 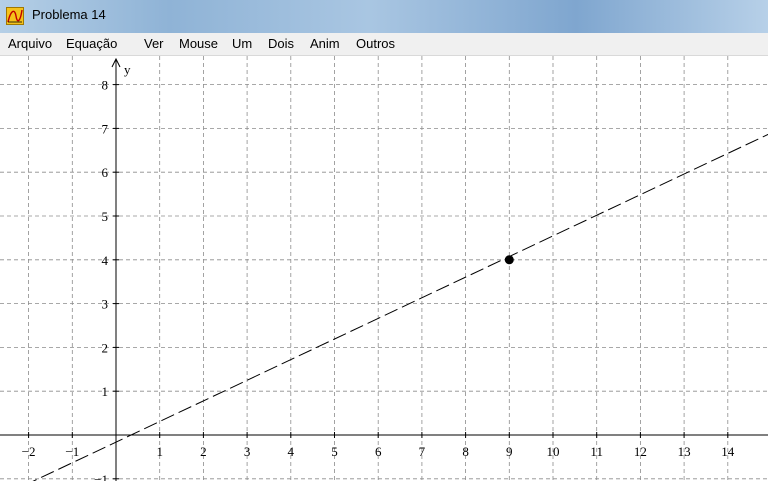 What do you see at coordinates (378, 451) in the screenshot?
I see `x-tick-label: 6` at bounding box center [378, 451].